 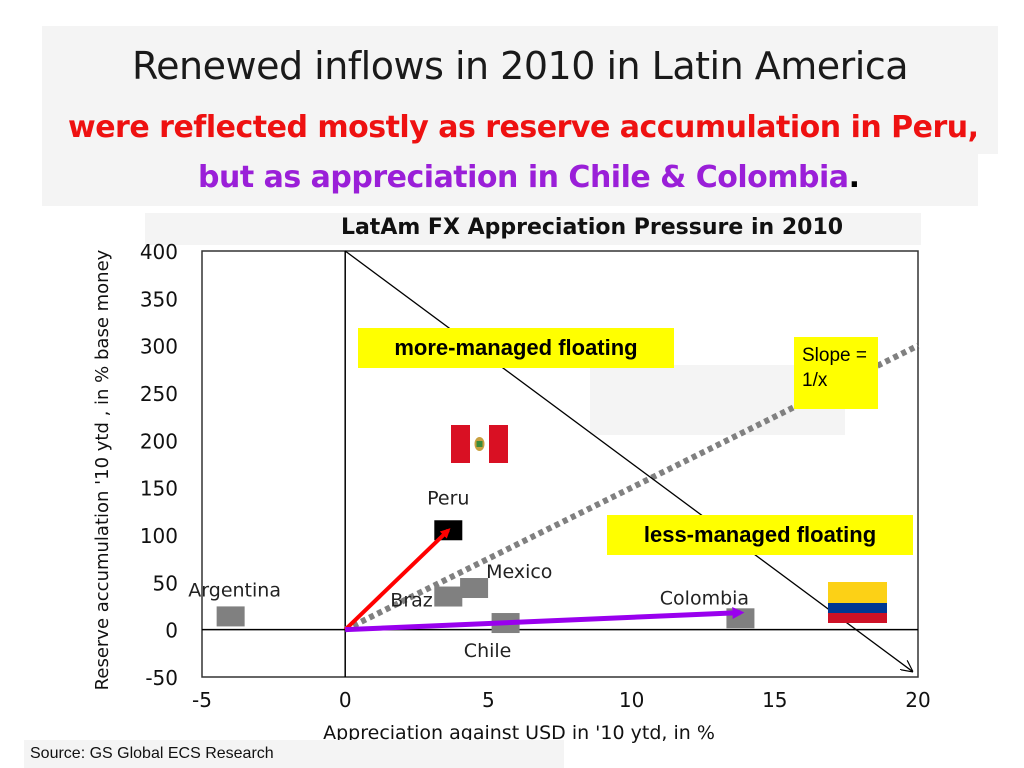 I want to click on y-tick-label: 300, so click(x=159, y=347).